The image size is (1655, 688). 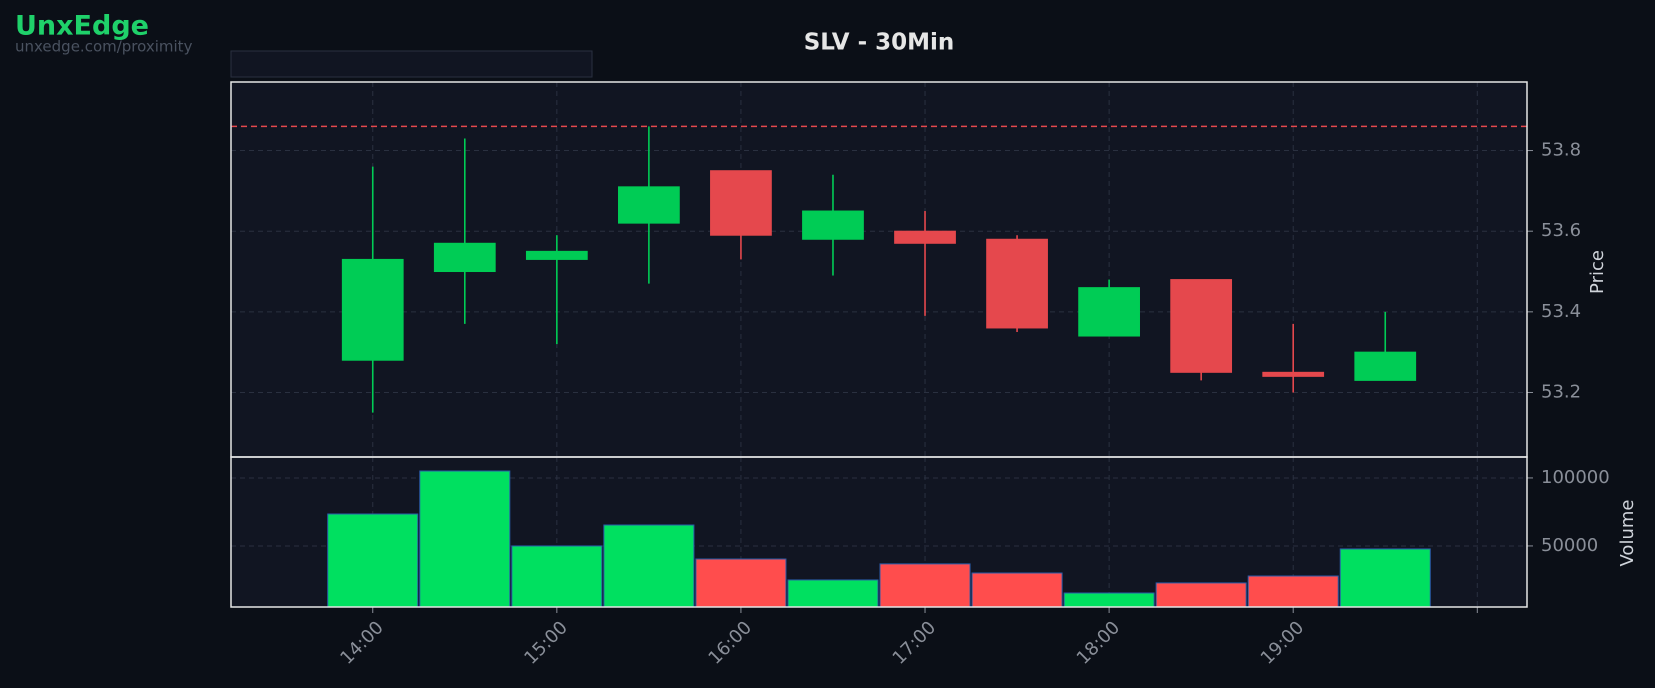 What do you see at coordinates (1561, 391) in the screenshot?
I see `y-tick-label: 53.2` at bounding box center [1561, 391].